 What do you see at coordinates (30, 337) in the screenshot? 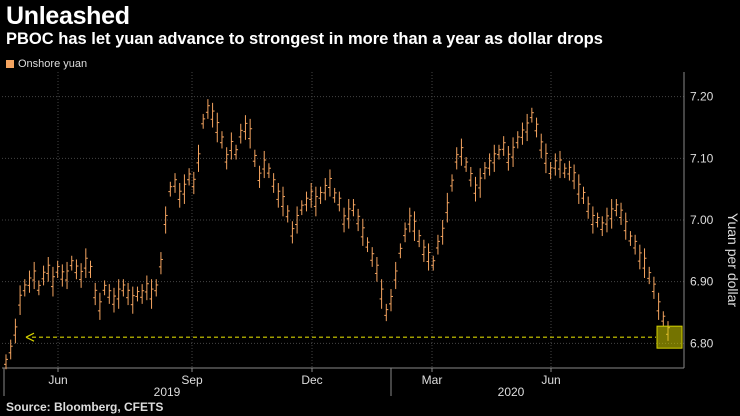
I see `annotation-arrowhead` at bounding box center [30, 337].